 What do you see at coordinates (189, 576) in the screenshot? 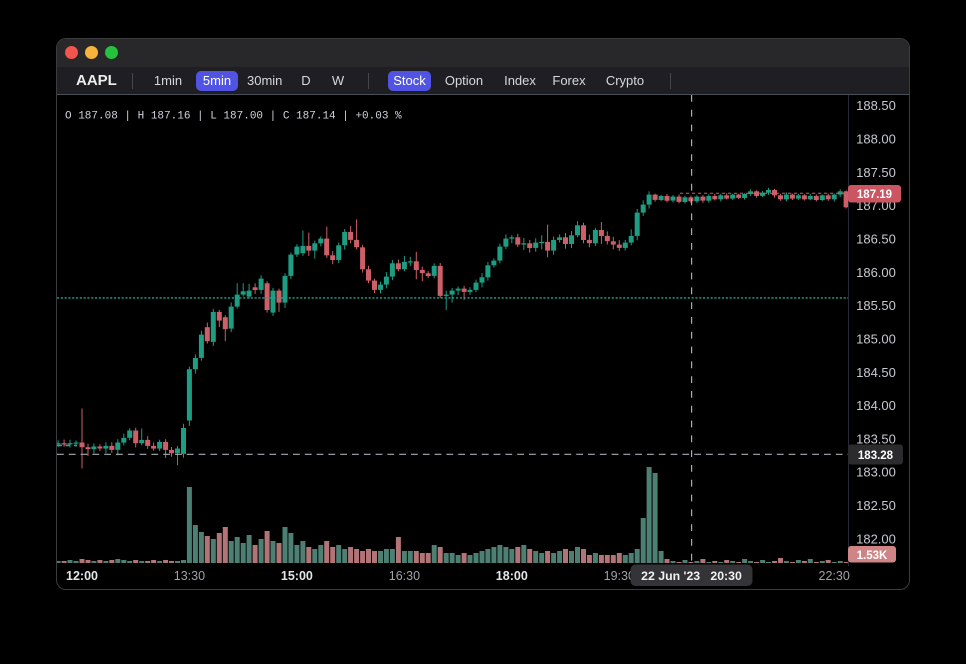
I see `svg-text: 13:30` at bounding box center [189, 576].